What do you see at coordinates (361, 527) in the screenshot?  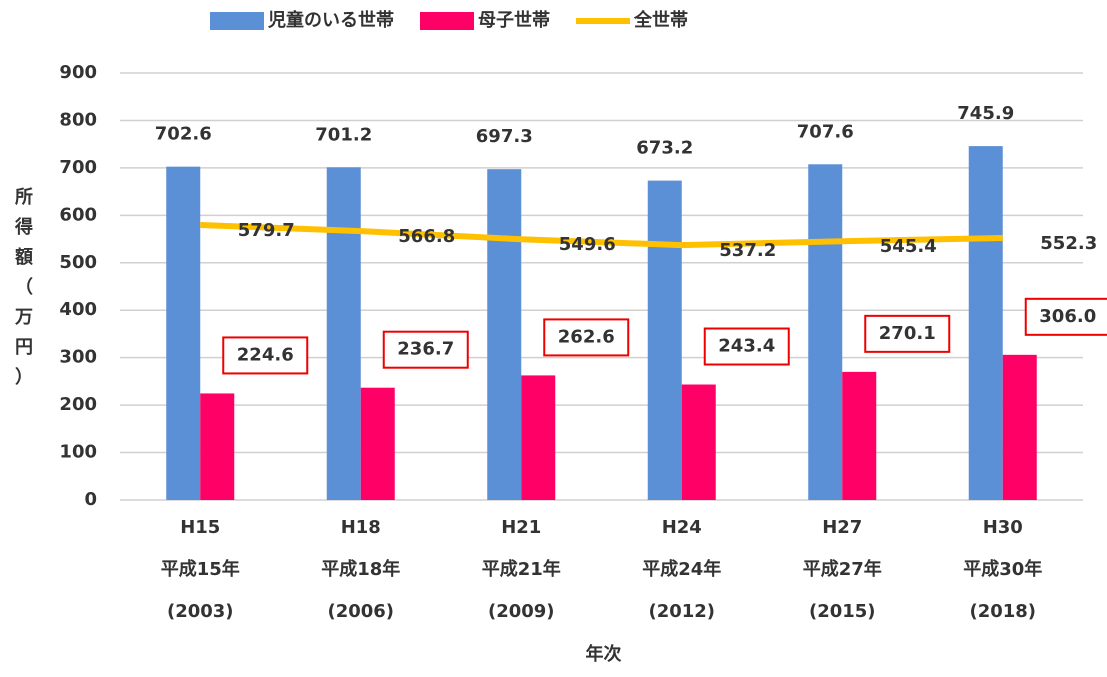 I see `x-tick-label: H18` at bounding box center [361, 527].